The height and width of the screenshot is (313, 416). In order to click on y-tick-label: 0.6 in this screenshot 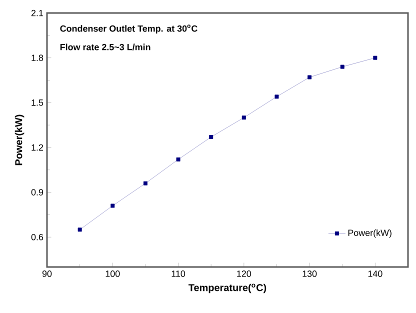, I will do `click(37, 237)`.